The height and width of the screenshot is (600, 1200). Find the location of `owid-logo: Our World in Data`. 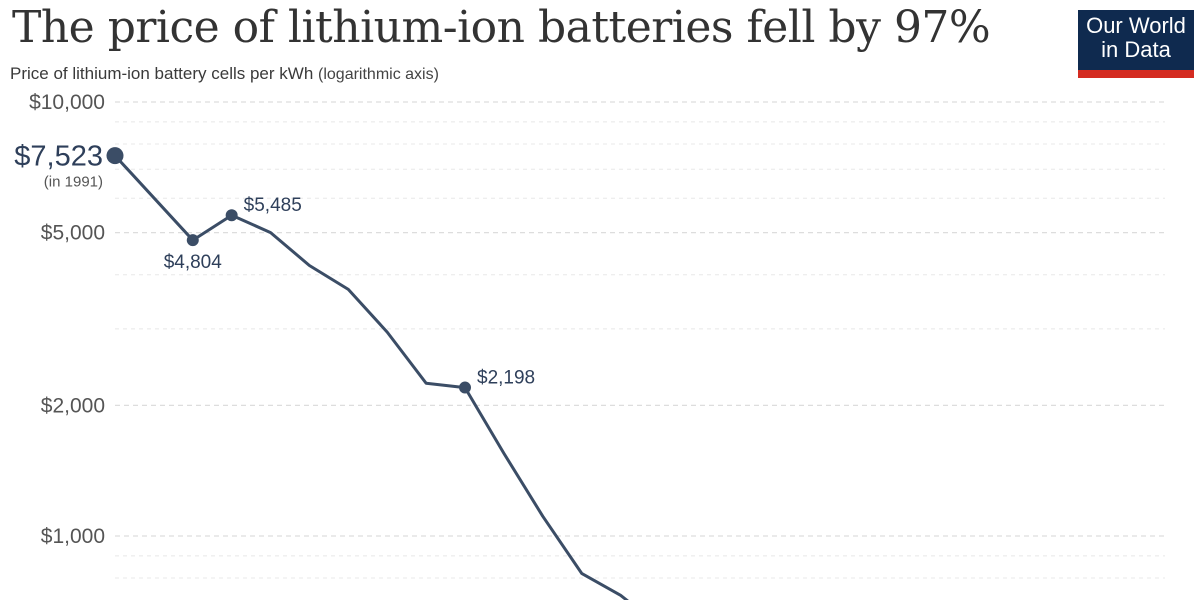

owid-logo: Our World in Data is located at coordinates (1136, 44).